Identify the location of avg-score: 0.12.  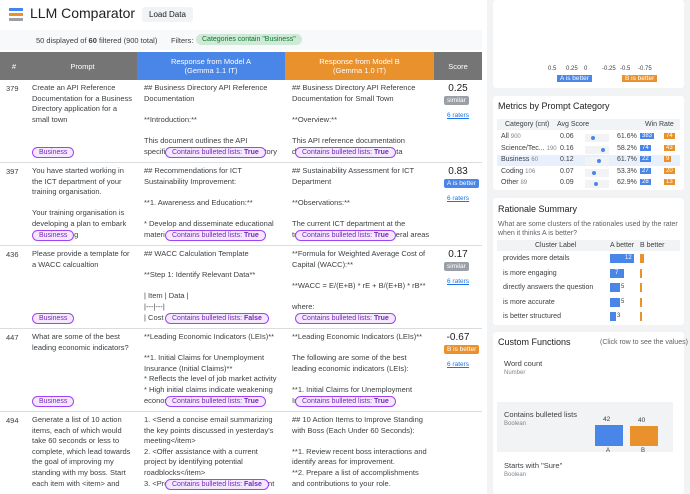
(567, 159).